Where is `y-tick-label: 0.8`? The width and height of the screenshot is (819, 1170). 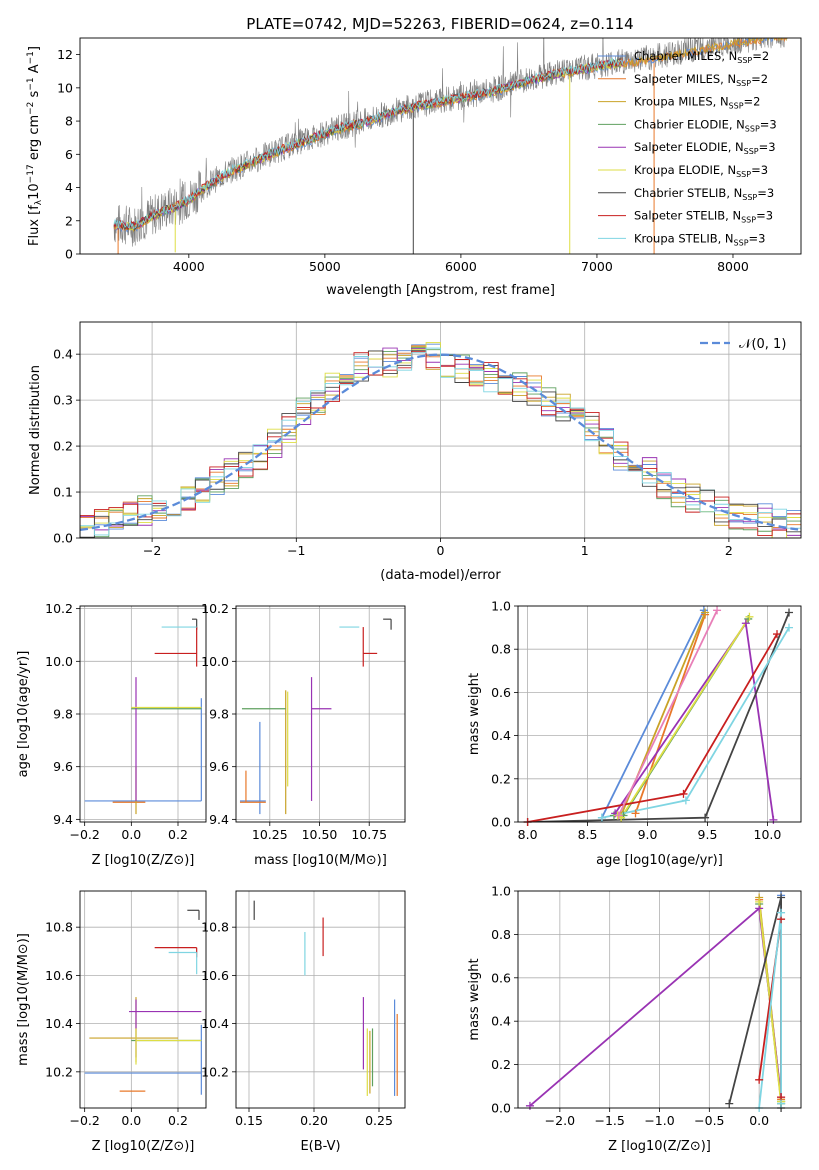 y-tick-label: 0.8 is located at coordinates (501, 649).